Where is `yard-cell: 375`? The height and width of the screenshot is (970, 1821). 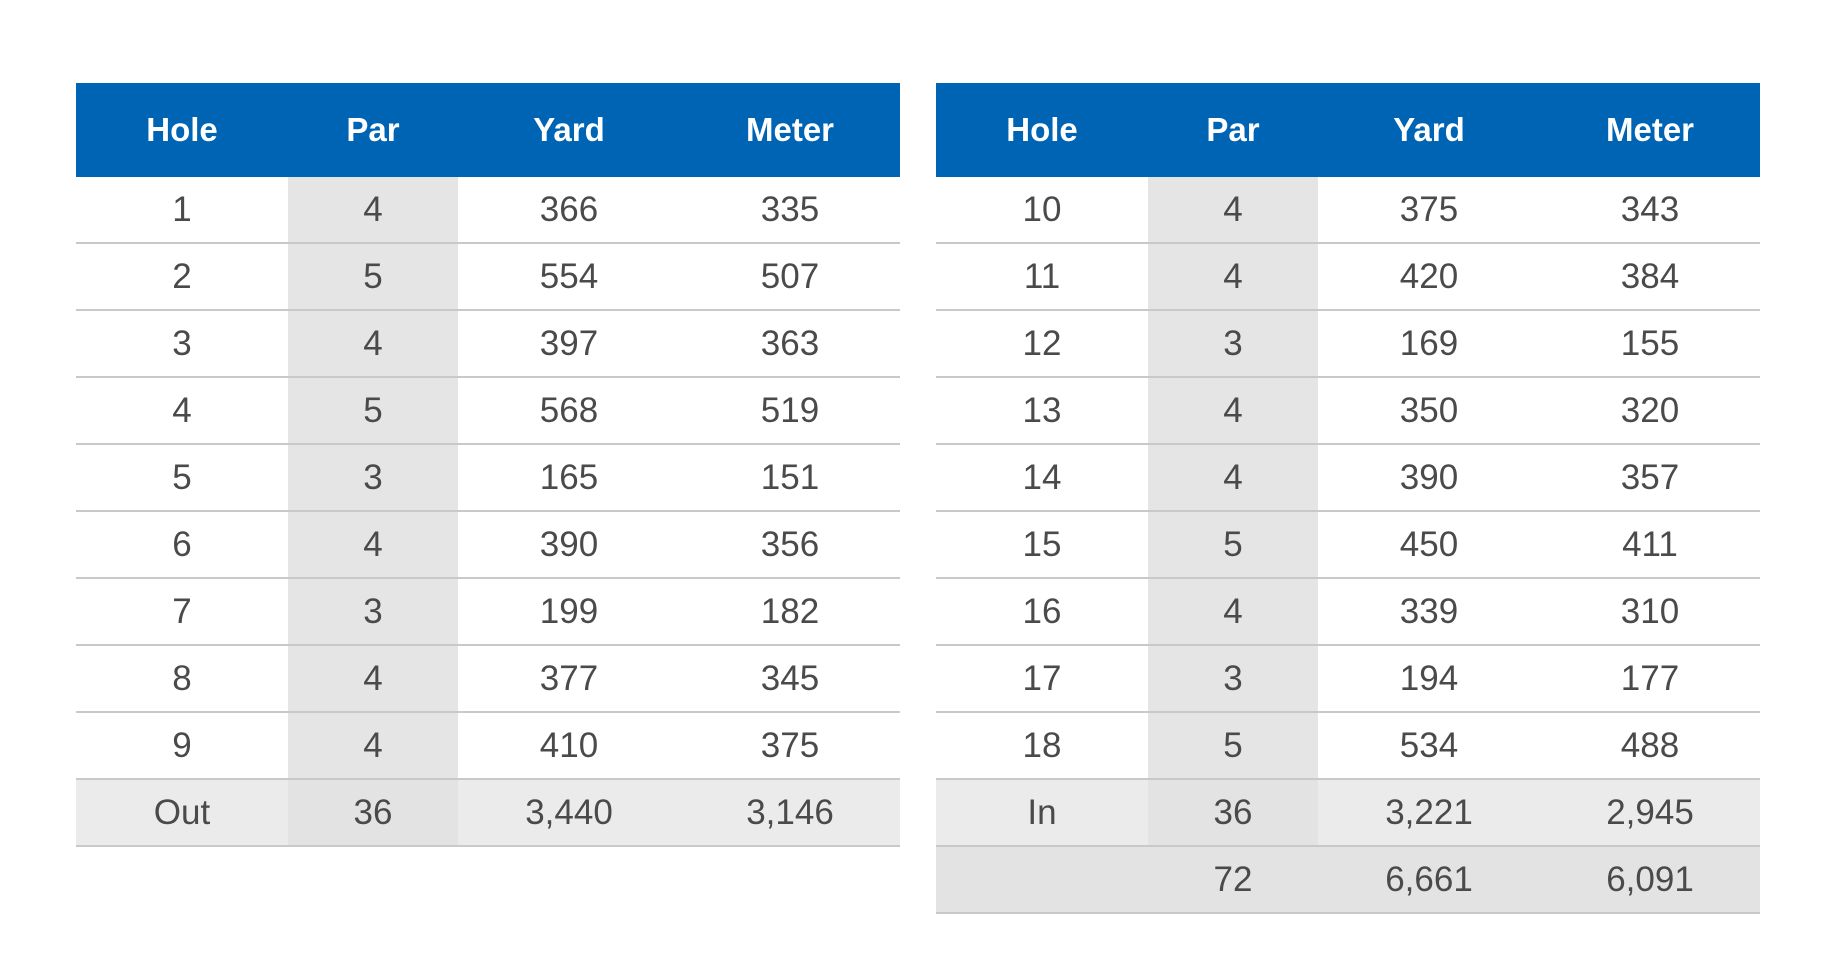
yard-cell: 375 is located at coordinates (1429, 210).